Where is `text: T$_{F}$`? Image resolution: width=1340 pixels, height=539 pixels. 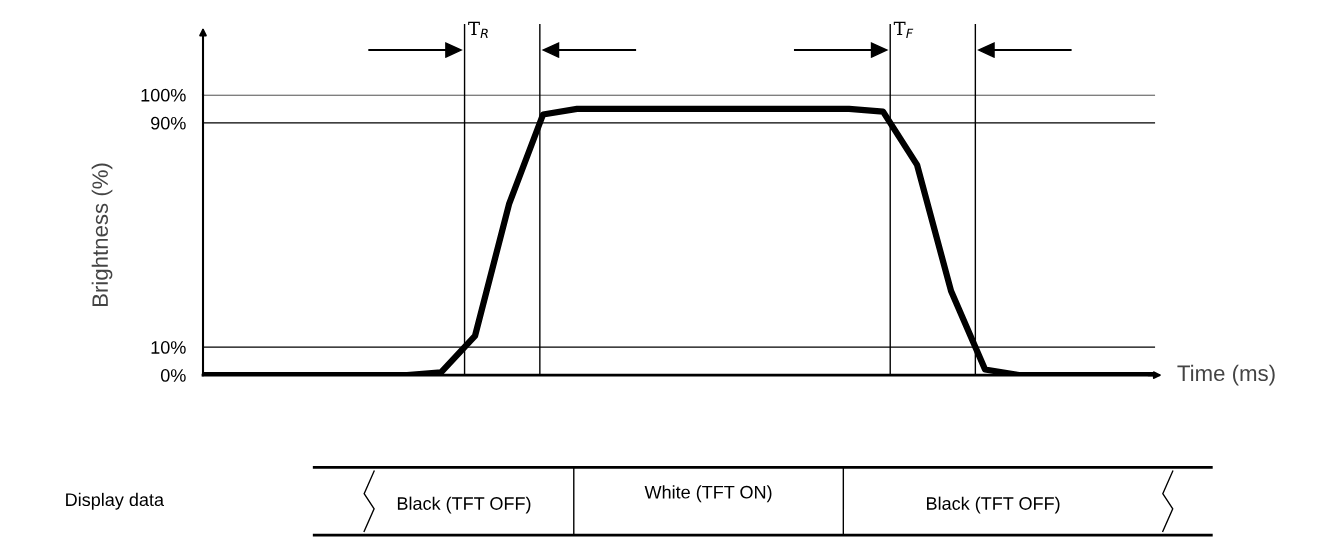
text: T$_{F}$ is located at coordinates (903, 29).